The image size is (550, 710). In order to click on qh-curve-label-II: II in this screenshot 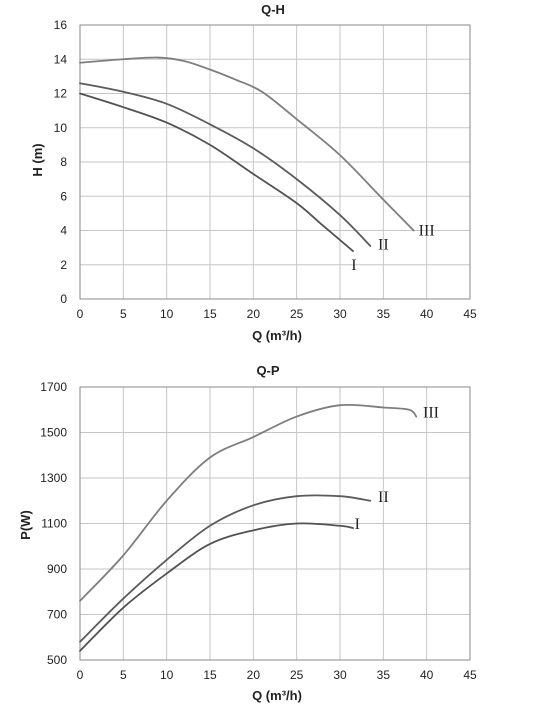, I will do `click(383, 244)`.